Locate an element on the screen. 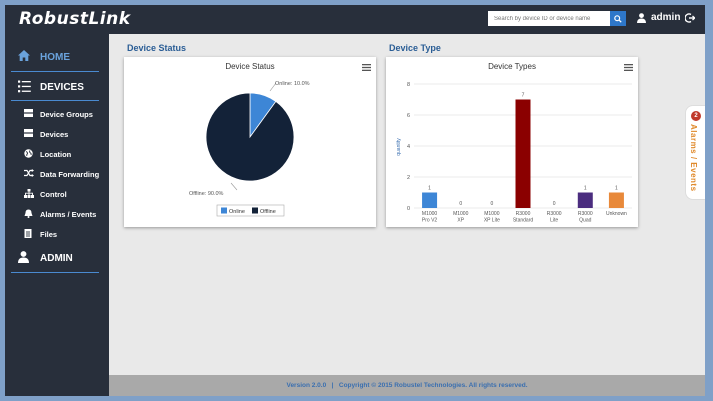  sidebar-item-home: HOME is located at coordinates (57, 57).